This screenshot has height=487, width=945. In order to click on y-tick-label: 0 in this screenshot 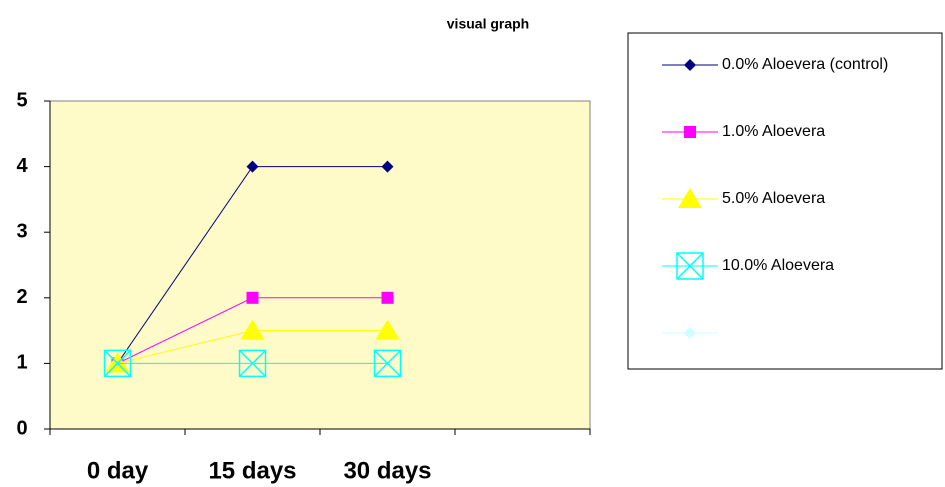, I will do `click(21, 428)`.